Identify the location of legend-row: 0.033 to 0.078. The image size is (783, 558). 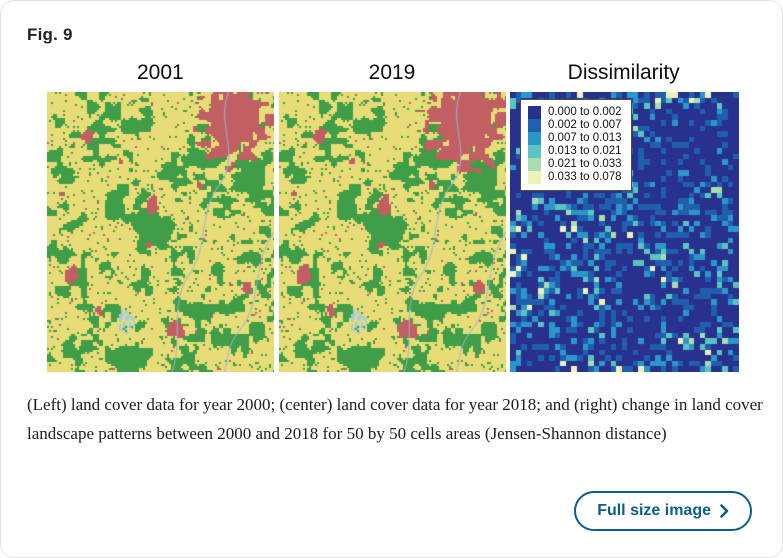
(574, 177).